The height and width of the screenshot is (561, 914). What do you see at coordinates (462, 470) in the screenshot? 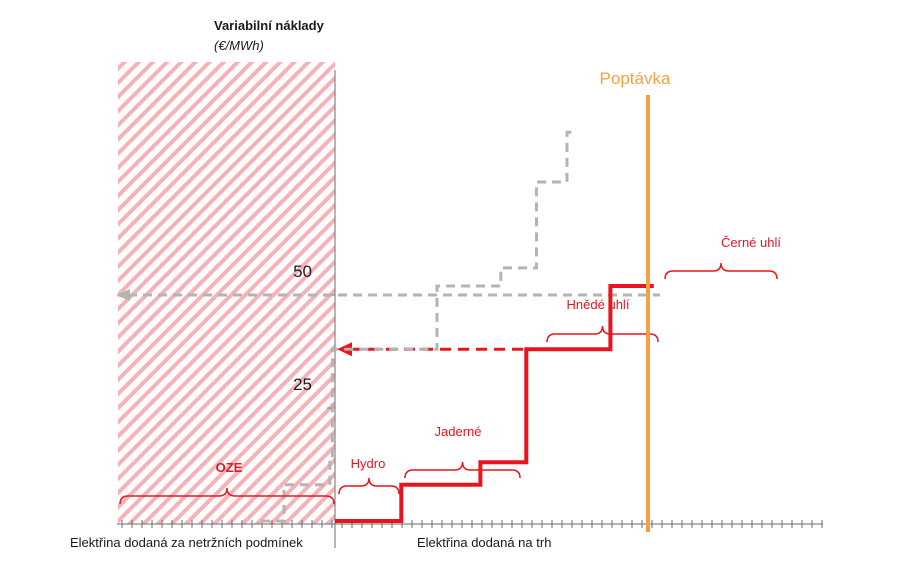
I see `bracket-nuclear` at bounding box center [462, 470].